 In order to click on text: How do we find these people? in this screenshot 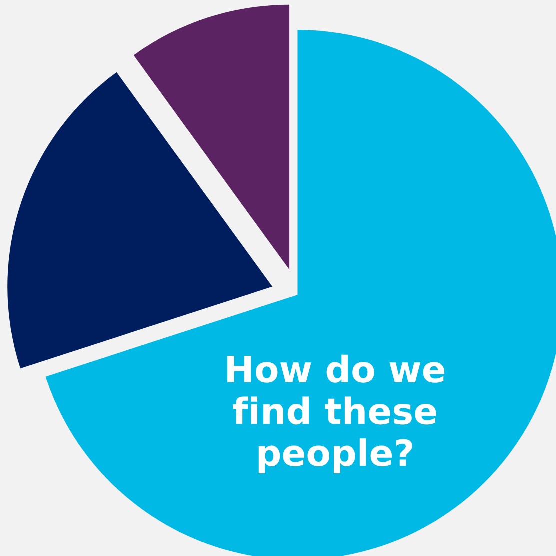, I will do `click(336, 414)`.